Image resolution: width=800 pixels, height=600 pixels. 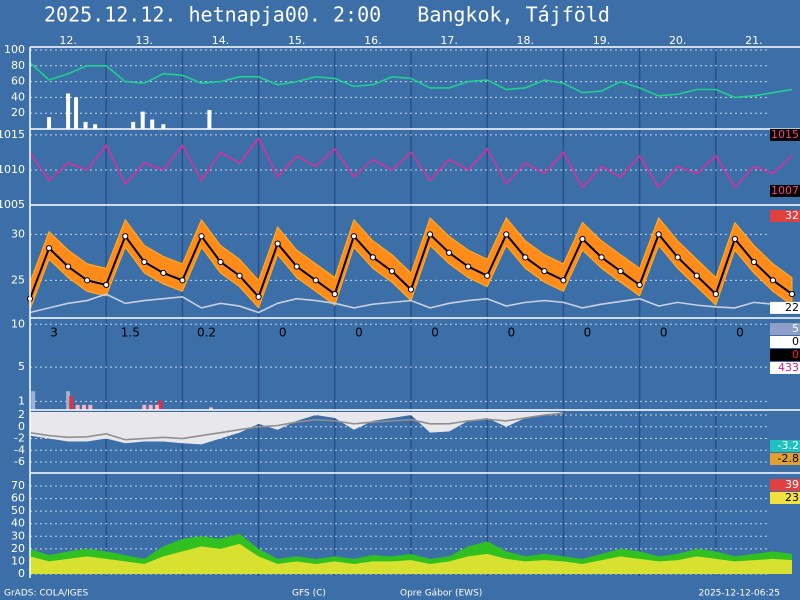 What do you see at coordinates (18, 498) in the screenshot?
I see `y-tick-label: 60` at bounding box center [18, 498].